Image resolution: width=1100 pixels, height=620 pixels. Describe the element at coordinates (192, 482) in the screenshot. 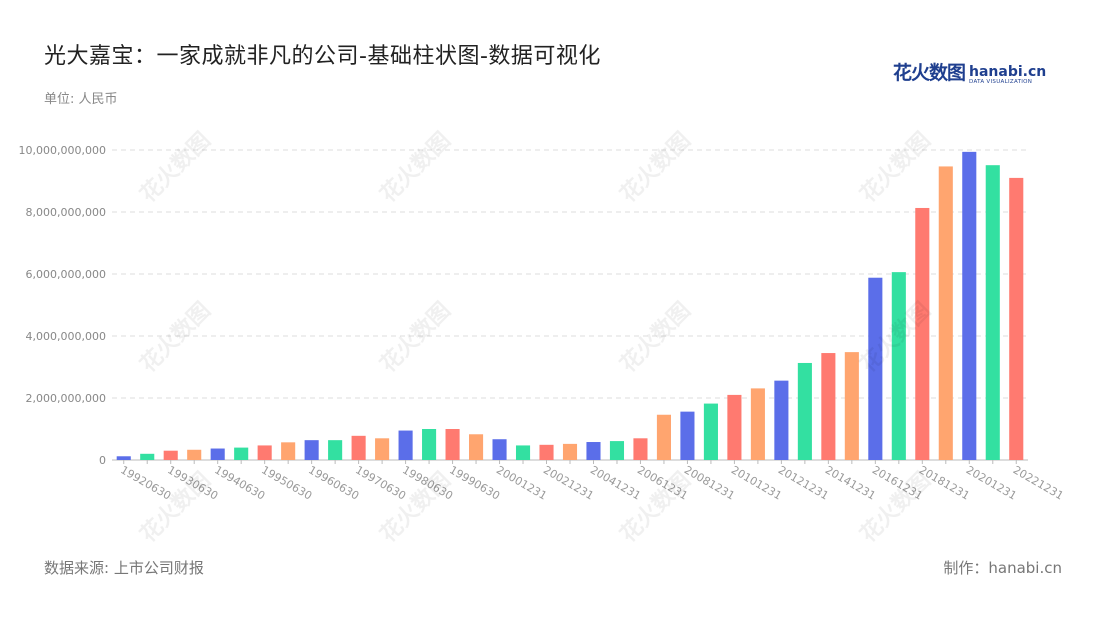

I see `x-tick-label: 19930630` at that location.